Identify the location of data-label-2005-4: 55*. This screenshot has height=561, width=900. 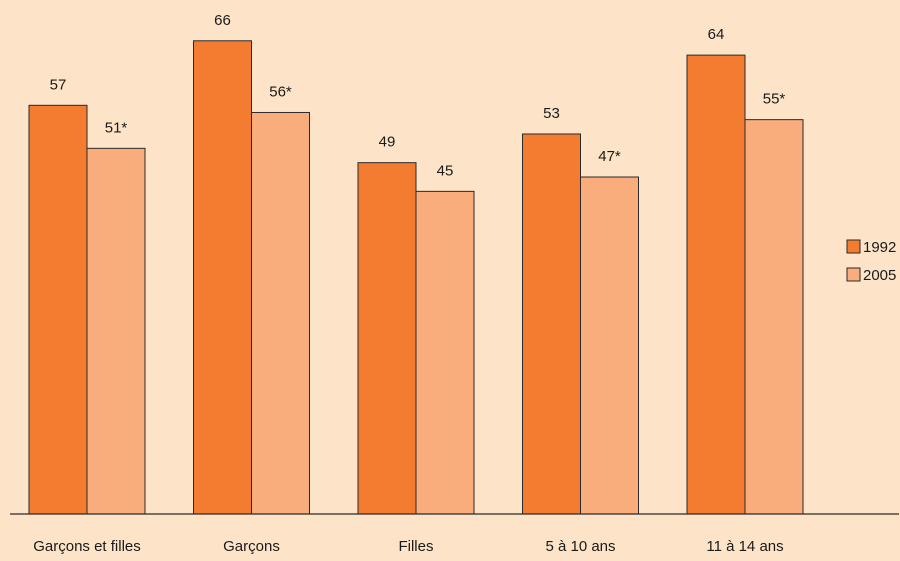
(774, 99).